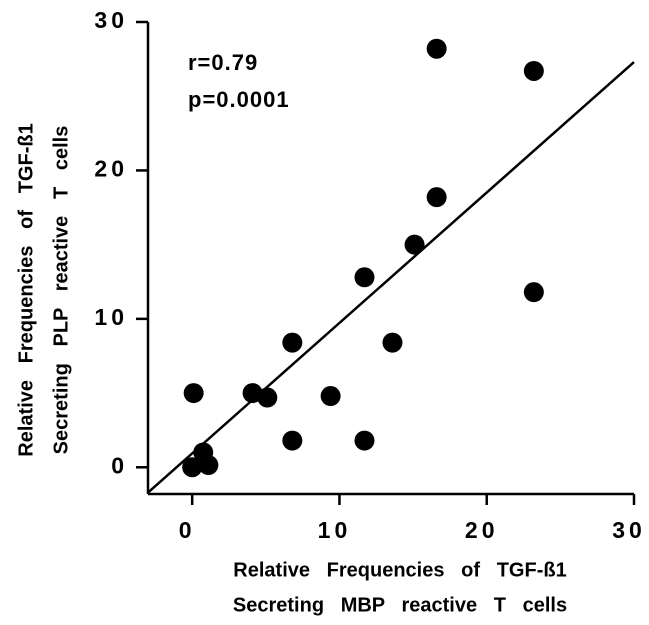 This screenshot has width=649, height=625. Describe the element at coordinates (187, 530) in the screenshot. I see `x-tick-label: 0` at that location.